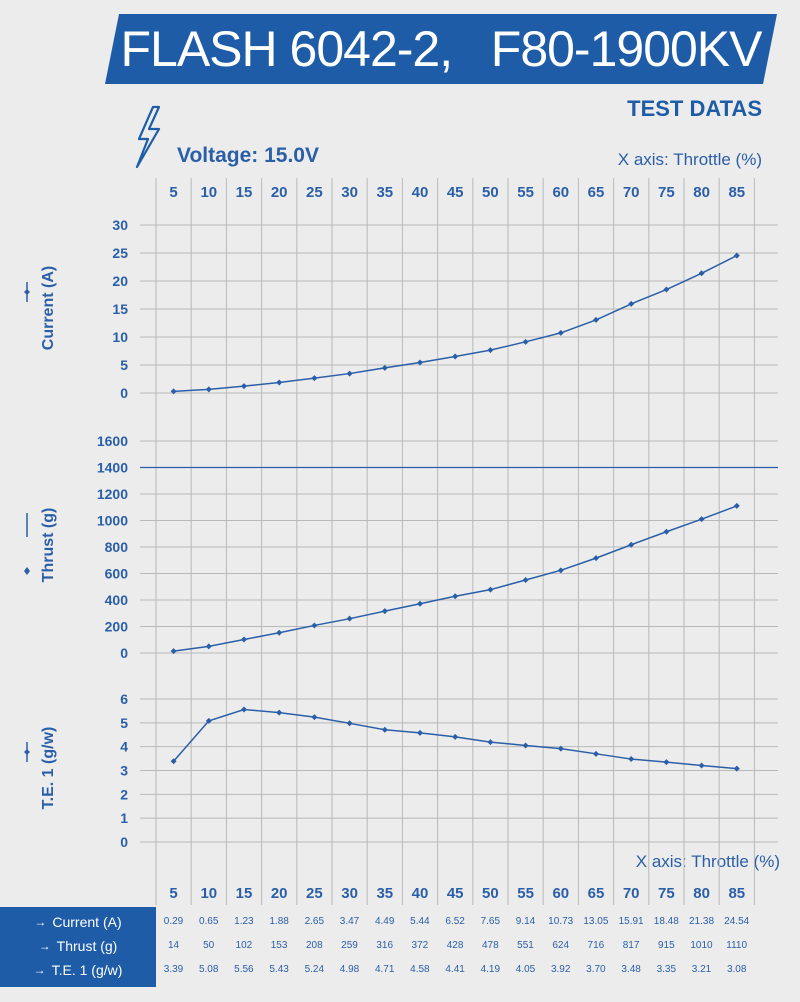 The image size is (800, 1002). I want to click on x-tick-label-top: 35, so click(384, 192).